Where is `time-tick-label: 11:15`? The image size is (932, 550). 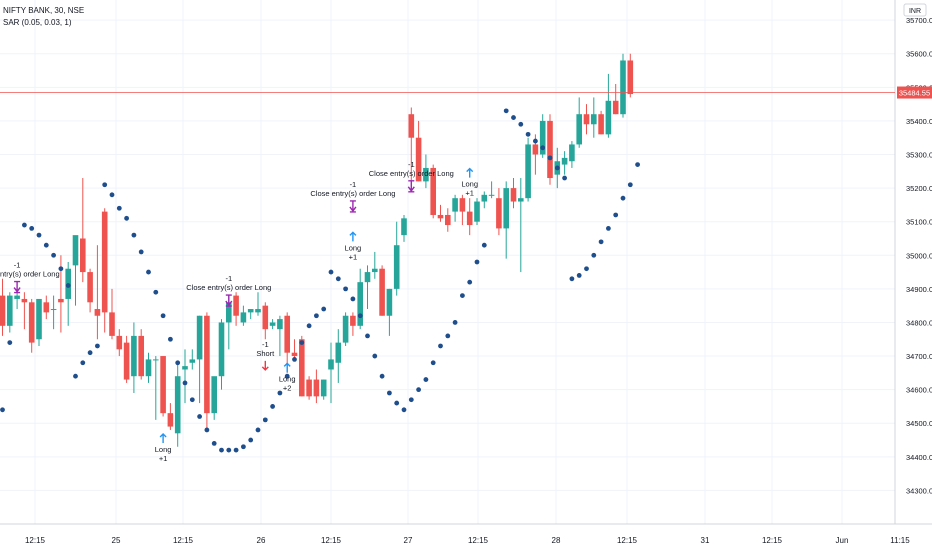
time-tick-label: 11:15 is located at coordinates (900, 540).